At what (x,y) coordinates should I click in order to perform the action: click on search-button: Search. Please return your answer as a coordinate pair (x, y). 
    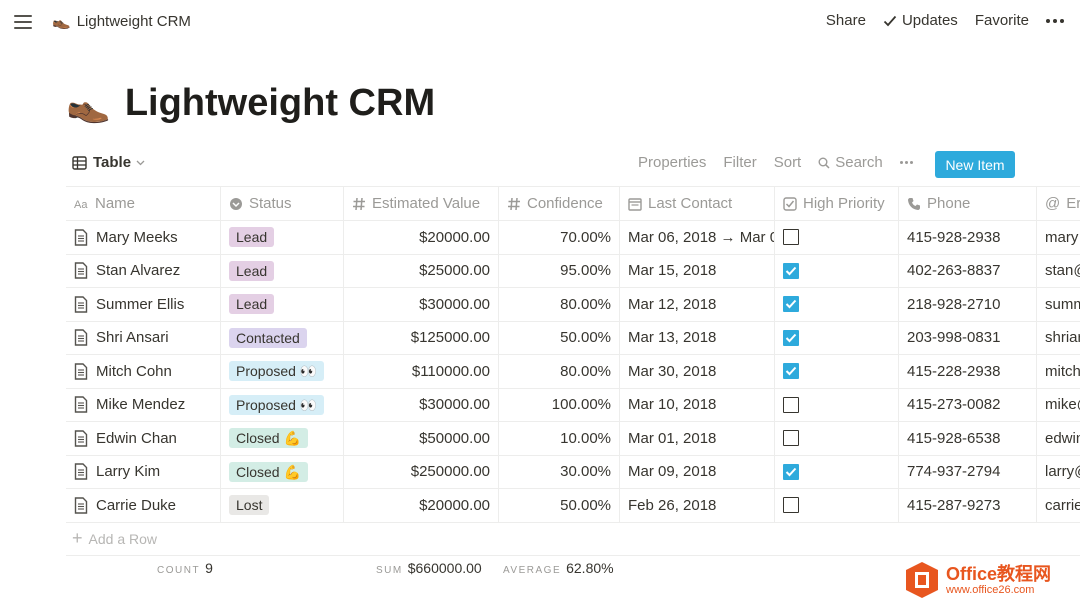
    Looking at the image, I should click on (850, 162).